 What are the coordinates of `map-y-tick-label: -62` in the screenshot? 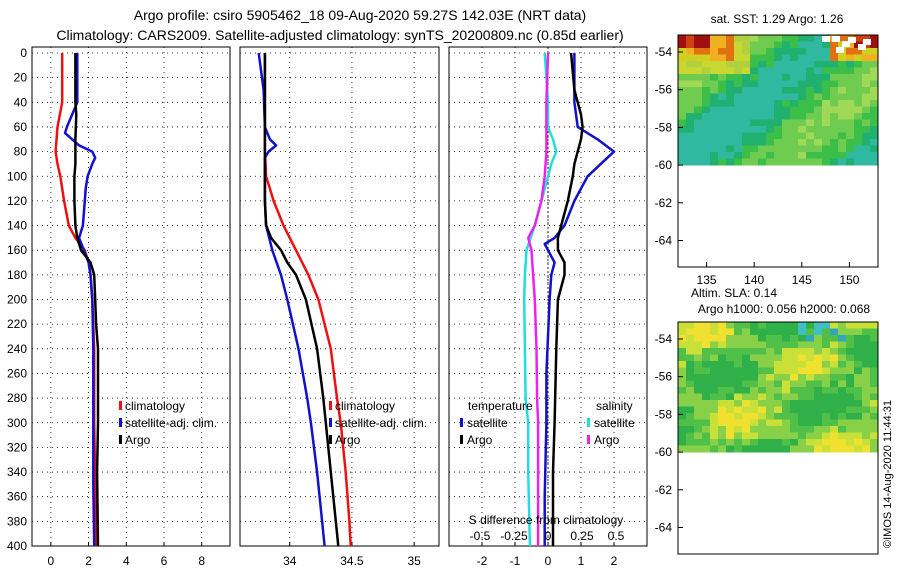 It's located at (664, 490).